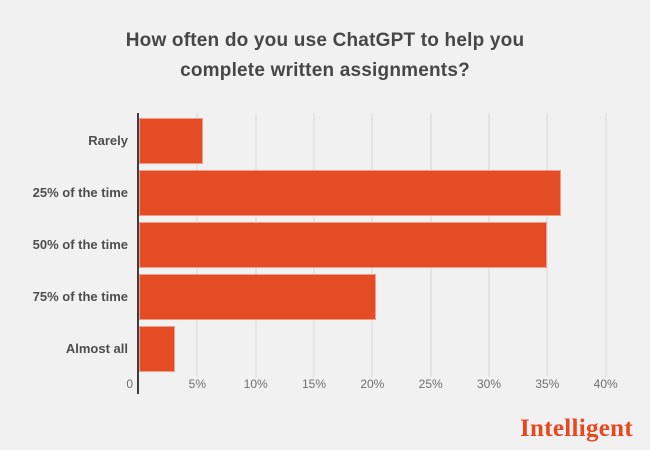 The width and height of the screenshot is (650, 450). What do you see at coordinates (257, 296) in the screenshot?
I see `bar-75-of-the-time` at bounding box center [257, 296].